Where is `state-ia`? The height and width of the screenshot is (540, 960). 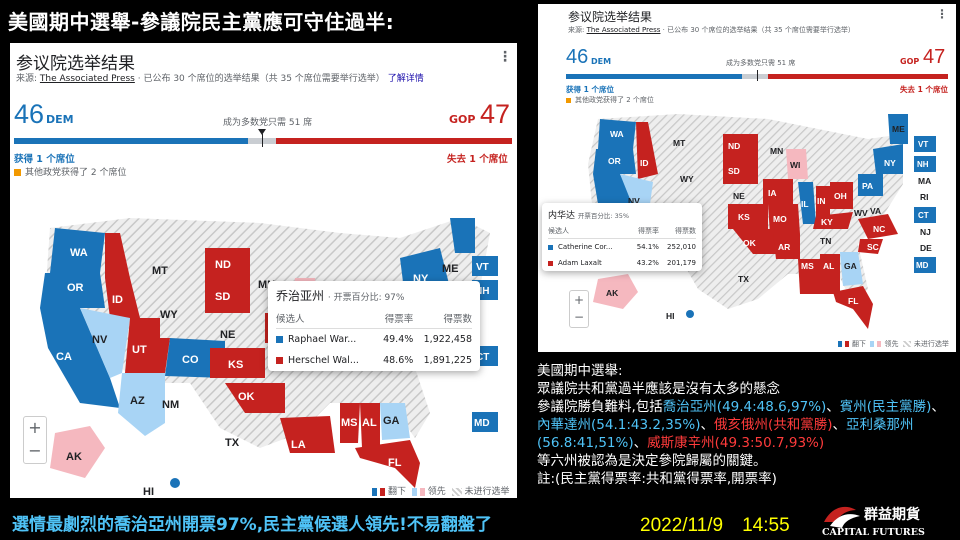 state-ia is located at coordinates (778, 191).